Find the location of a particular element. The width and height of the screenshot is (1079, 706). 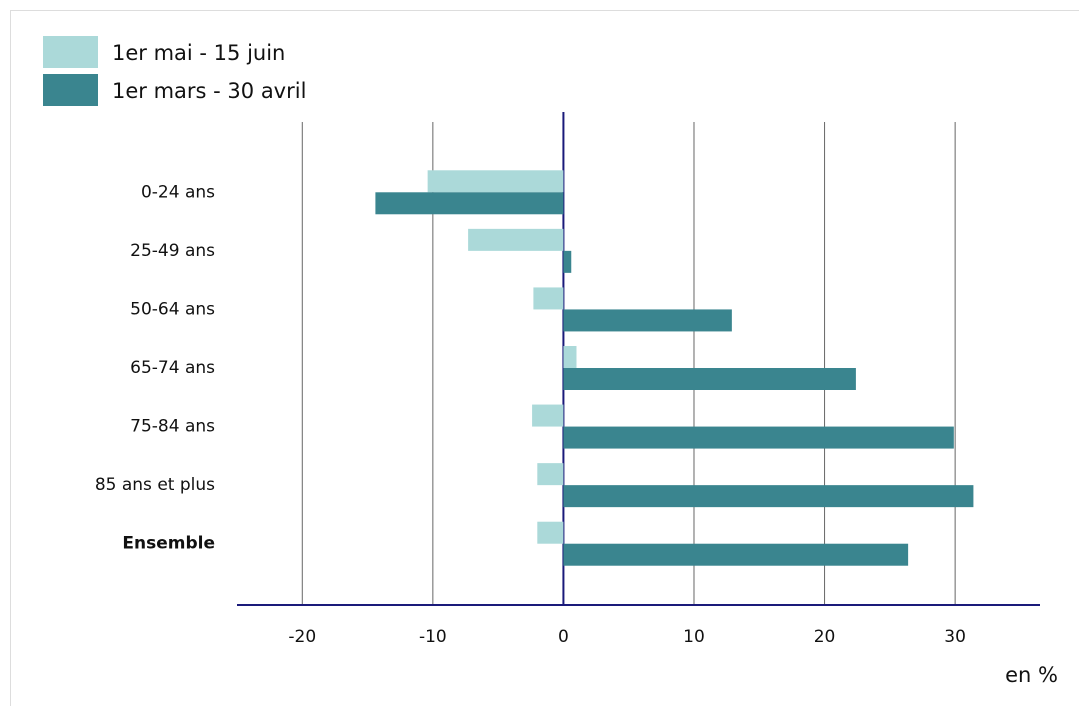

x-tick-label: 30 is located at coordinates (955, 637).